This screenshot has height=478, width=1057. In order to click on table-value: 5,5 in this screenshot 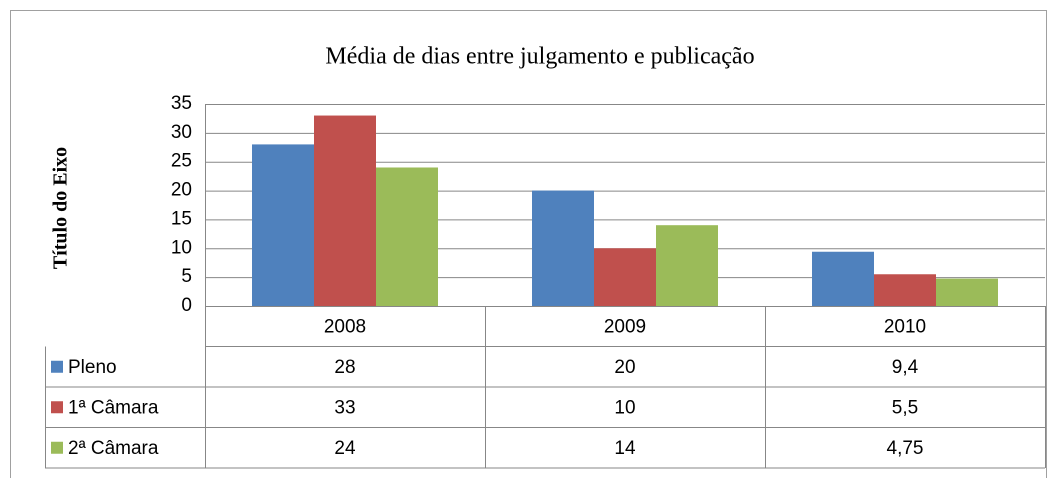, I will do `click(905, 407)`.